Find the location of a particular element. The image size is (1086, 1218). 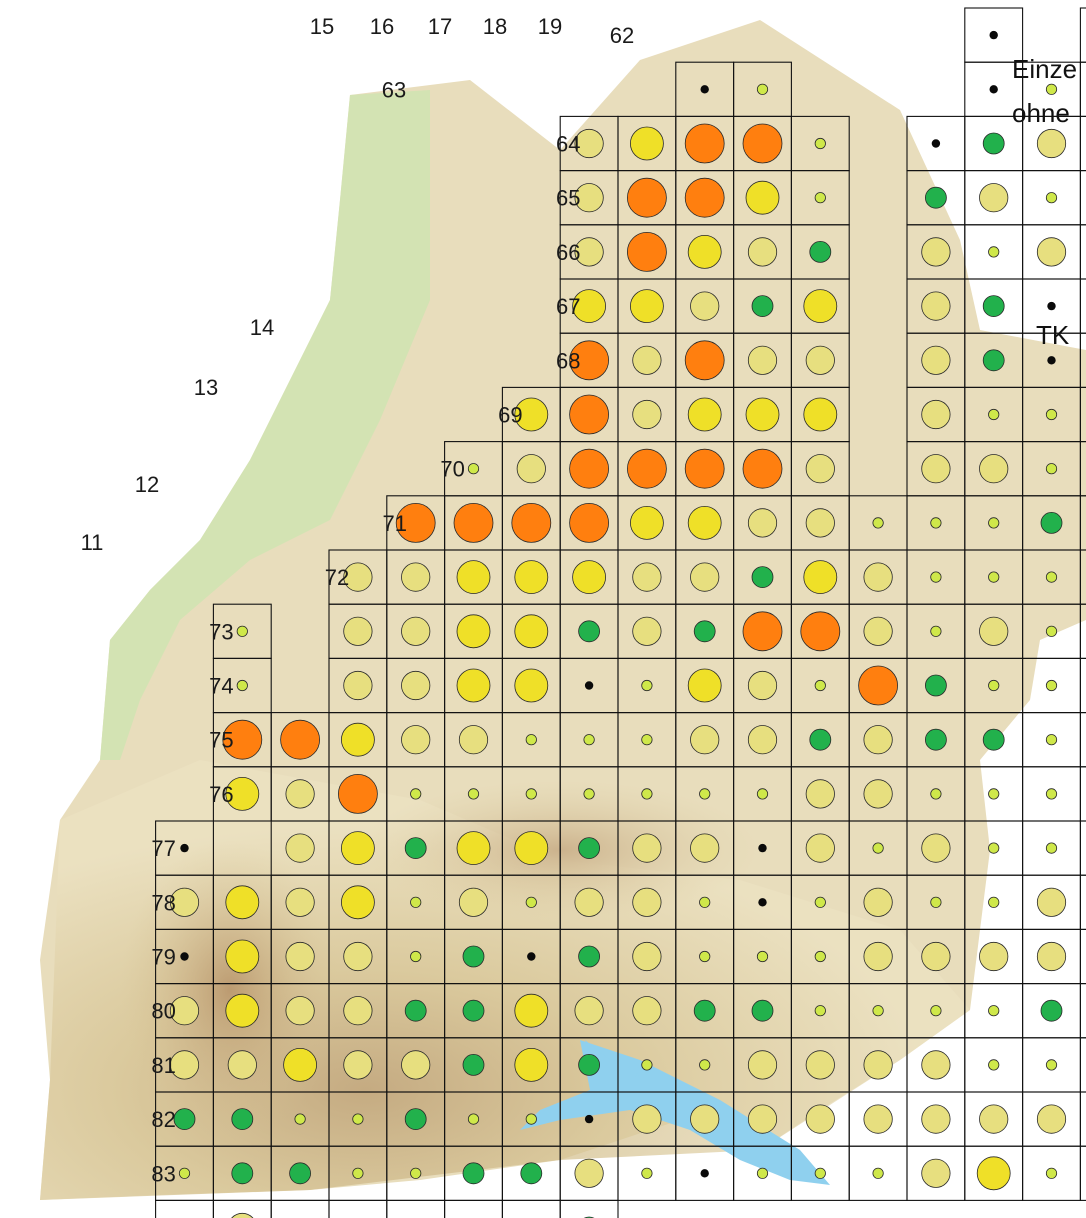

row-label: 70 is located at coordinates (452, 469).